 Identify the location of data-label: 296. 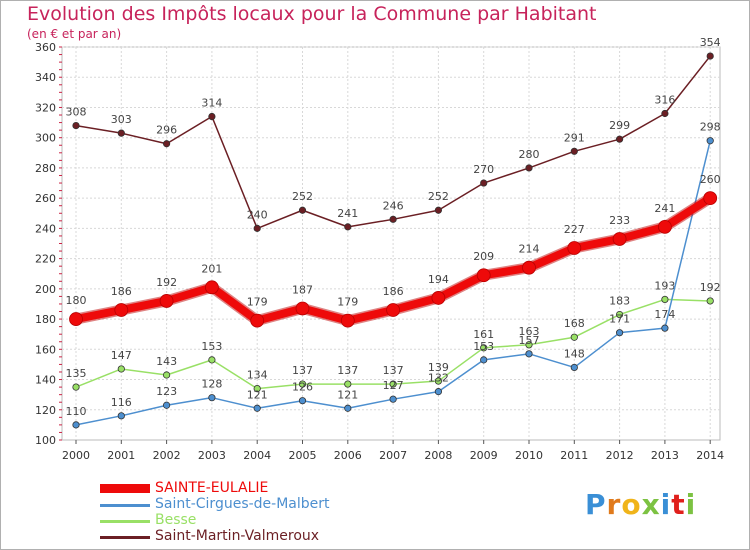
(166, 130).